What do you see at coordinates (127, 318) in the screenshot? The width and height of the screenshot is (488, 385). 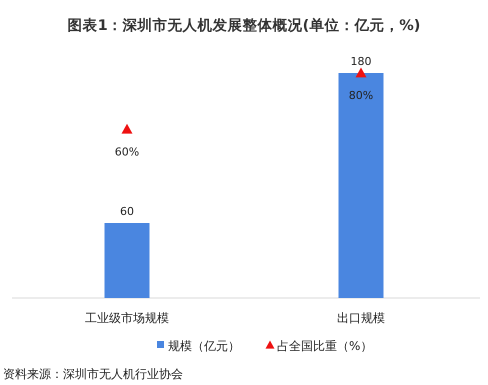 I see `x-tick-label: 工业级市场规模` at bounding box center [127, 318].